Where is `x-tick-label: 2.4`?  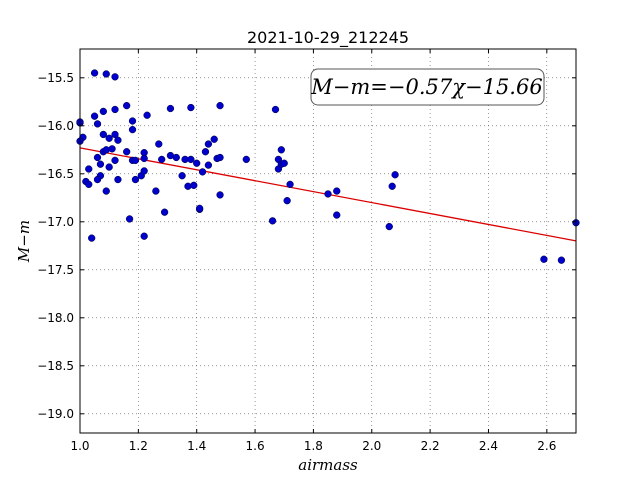 x-tick-label: 2.4 is located at coordinates (488, 446).